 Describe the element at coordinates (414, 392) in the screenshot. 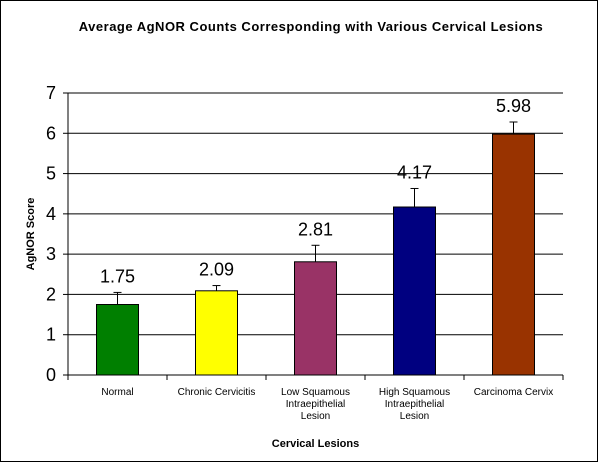

I see `x-category-label-line: High Squamous` at that location.